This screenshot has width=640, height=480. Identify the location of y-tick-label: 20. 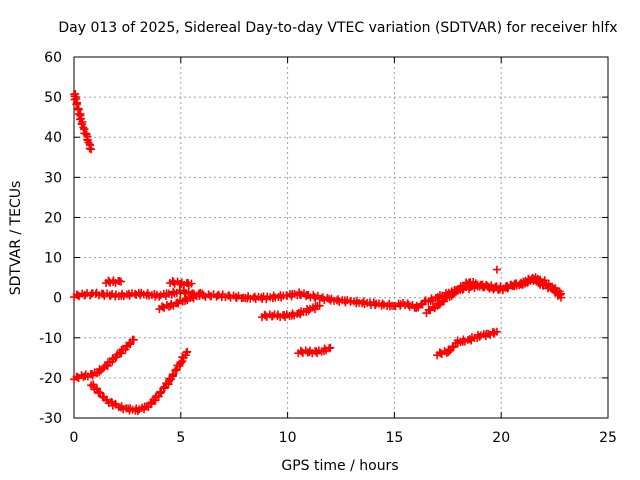
(53, 218).